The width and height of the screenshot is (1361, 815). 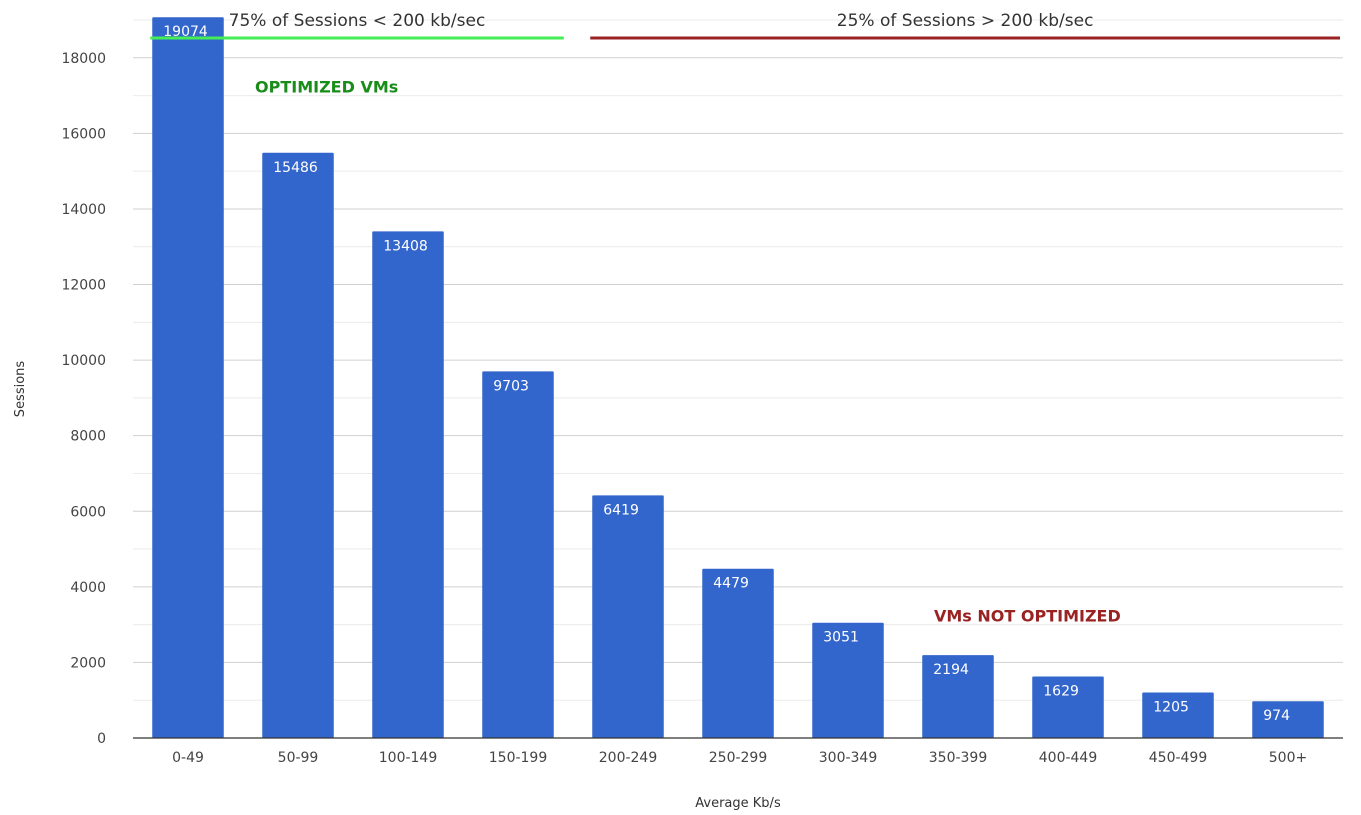 I want to click on bar-data-label: 3051, so click(x=841, y=638).